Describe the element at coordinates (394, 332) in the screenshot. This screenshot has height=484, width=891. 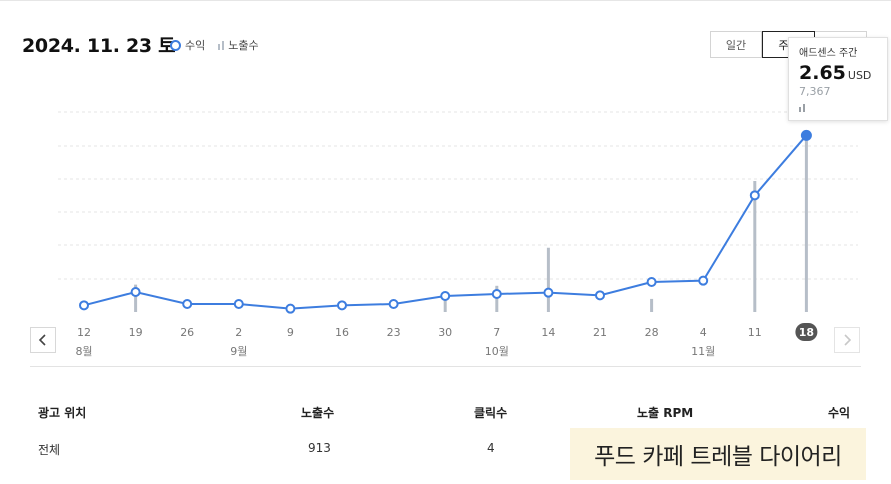
I see `x-tick-label: 23` at that location.